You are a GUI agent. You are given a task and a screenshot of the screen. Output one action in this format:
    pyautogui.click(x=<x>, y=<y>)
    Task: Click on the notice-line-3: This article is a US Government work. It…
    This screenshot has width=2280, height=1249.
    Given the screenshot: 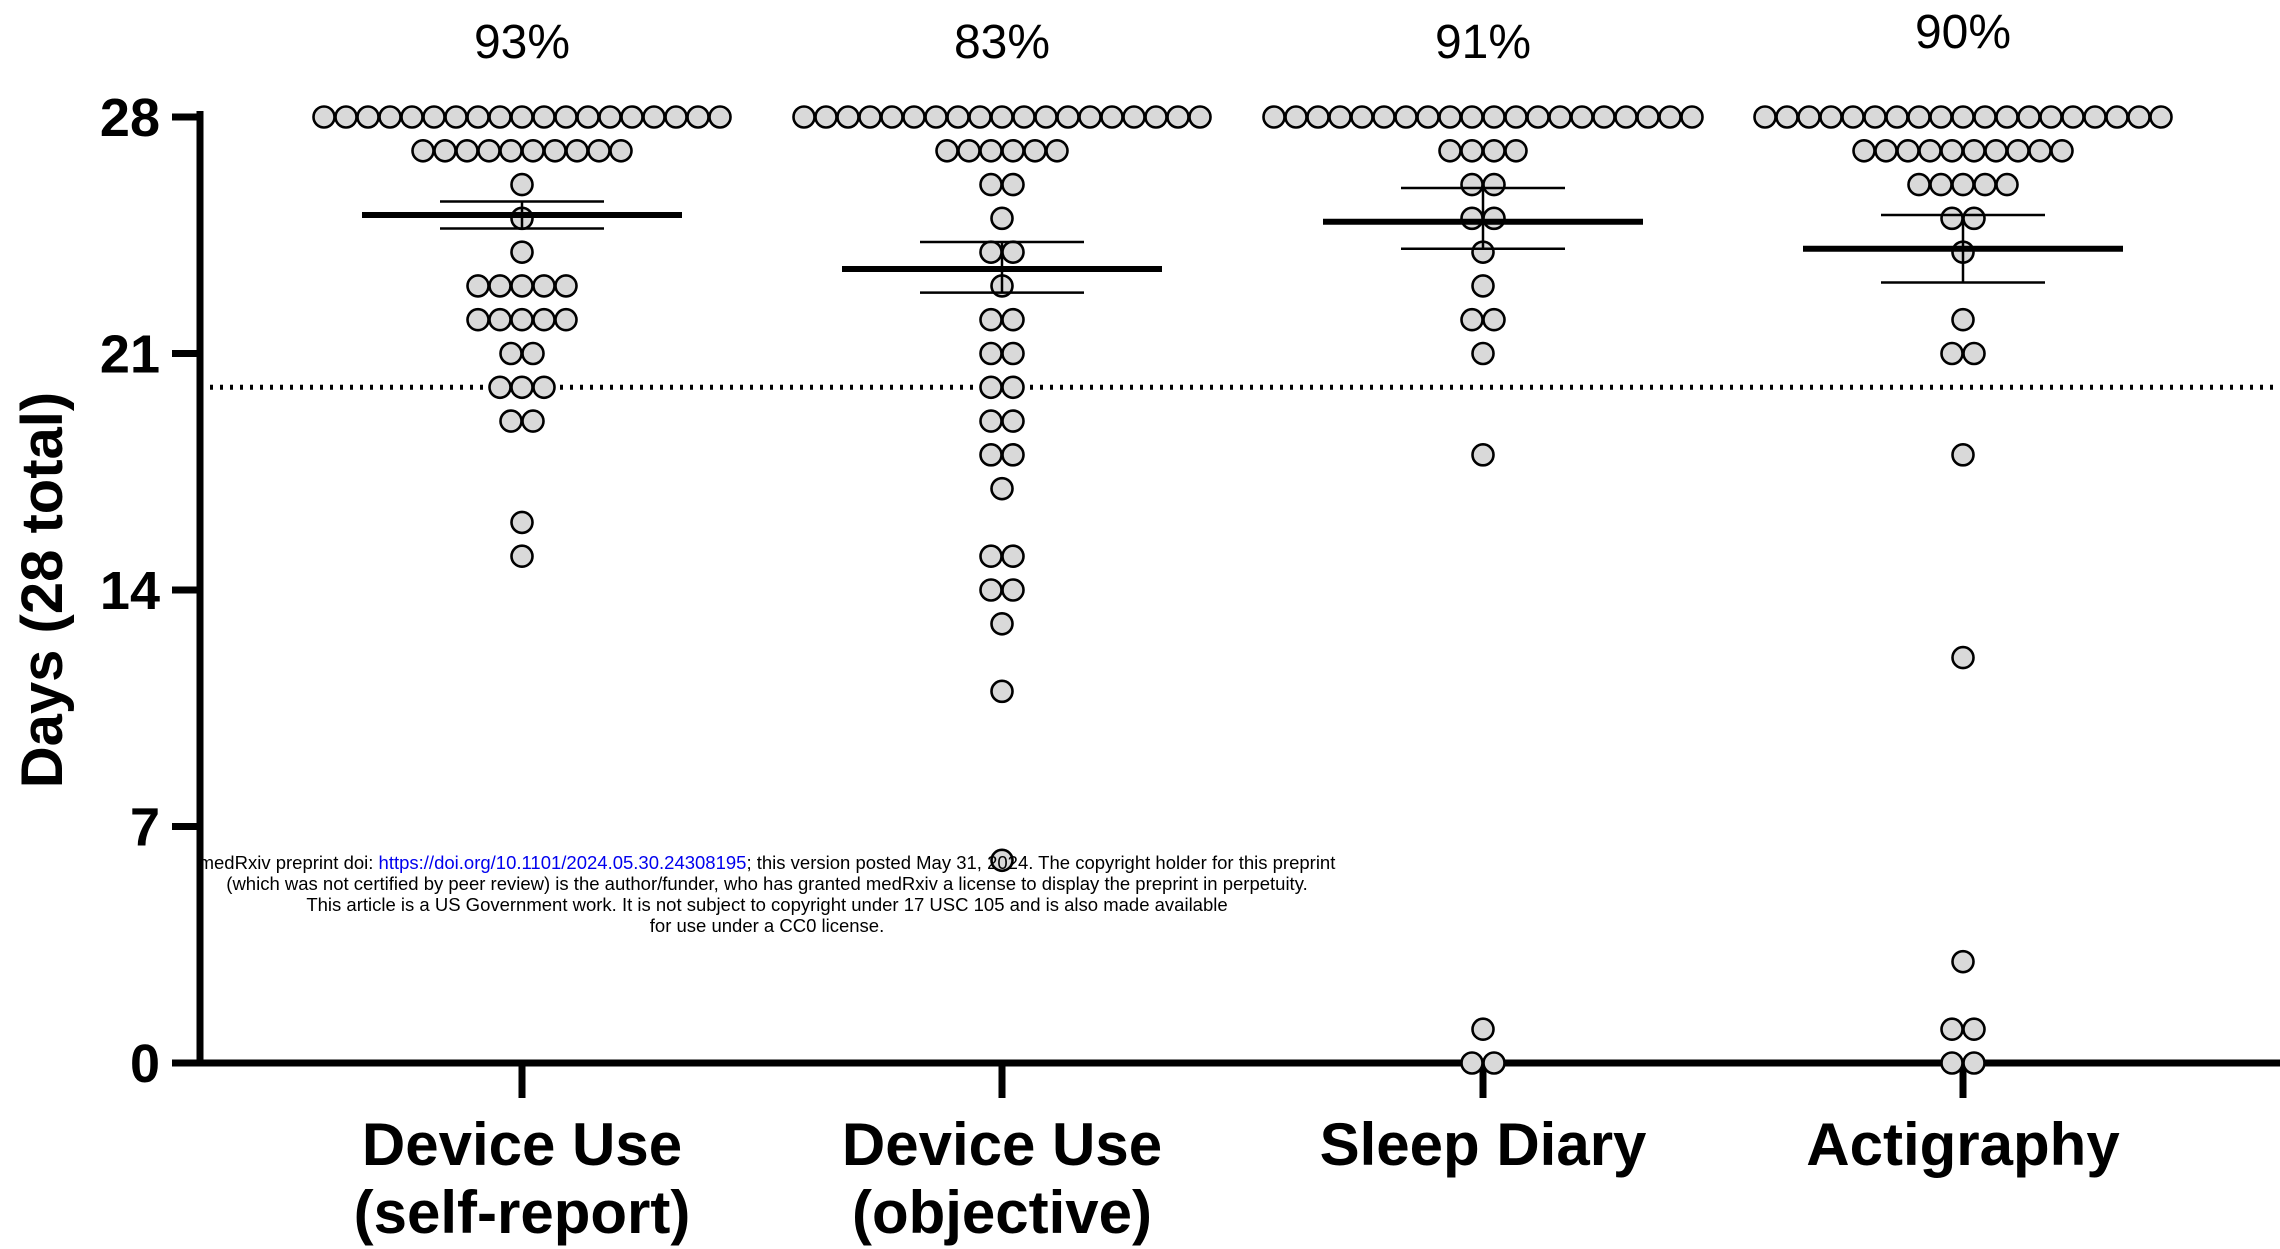 What is the action you would take?
    pyautogui.click(x=766, y=904)
    